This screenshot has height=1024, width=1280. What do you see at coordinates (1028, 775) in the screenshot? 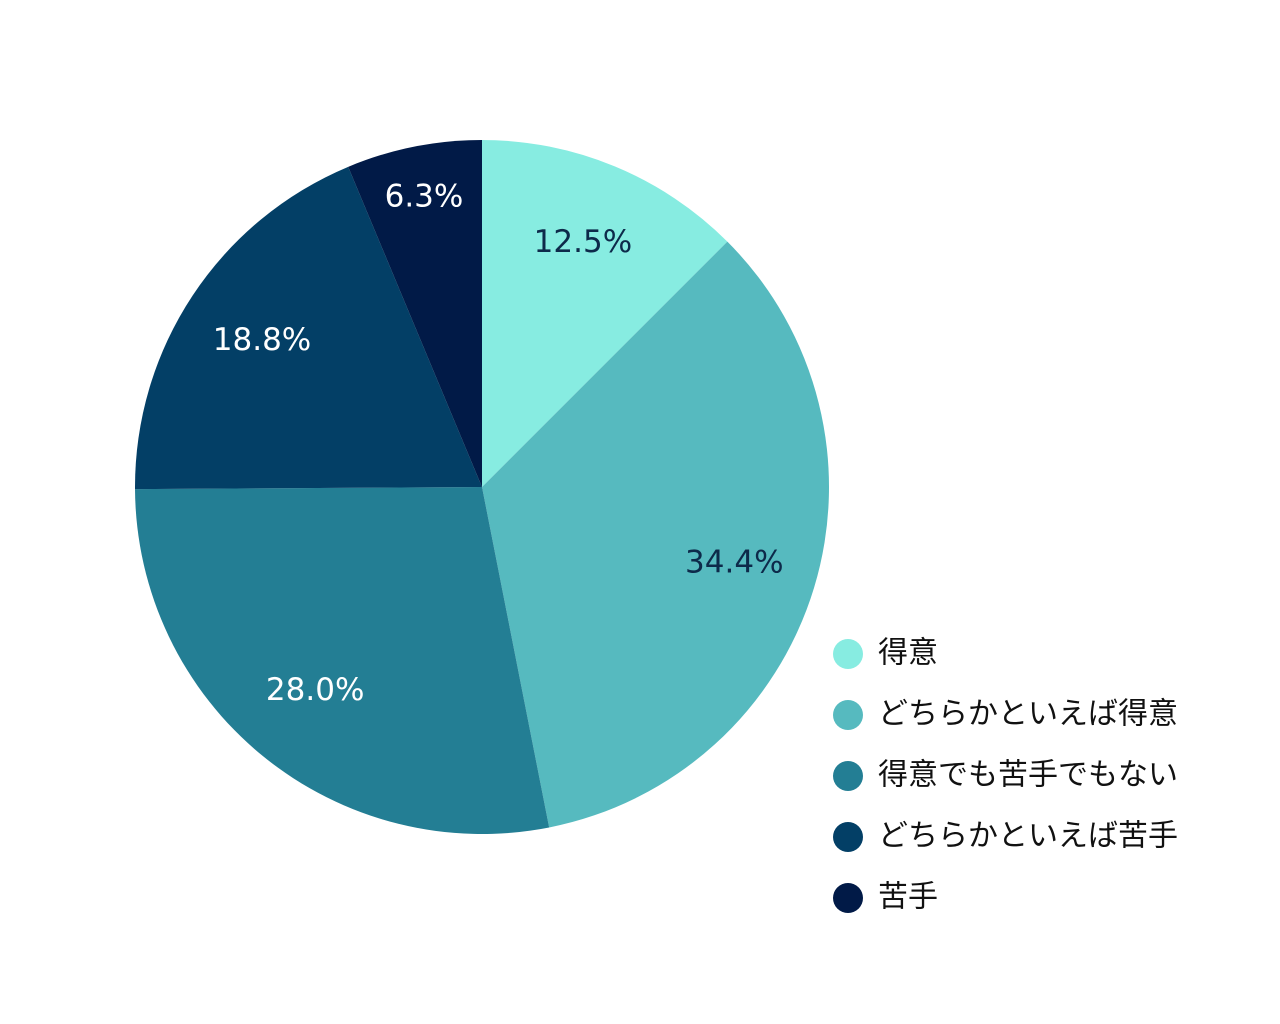
I see `legend-label: 得意でも苦手でもない` at bounding box center [1028, 775].